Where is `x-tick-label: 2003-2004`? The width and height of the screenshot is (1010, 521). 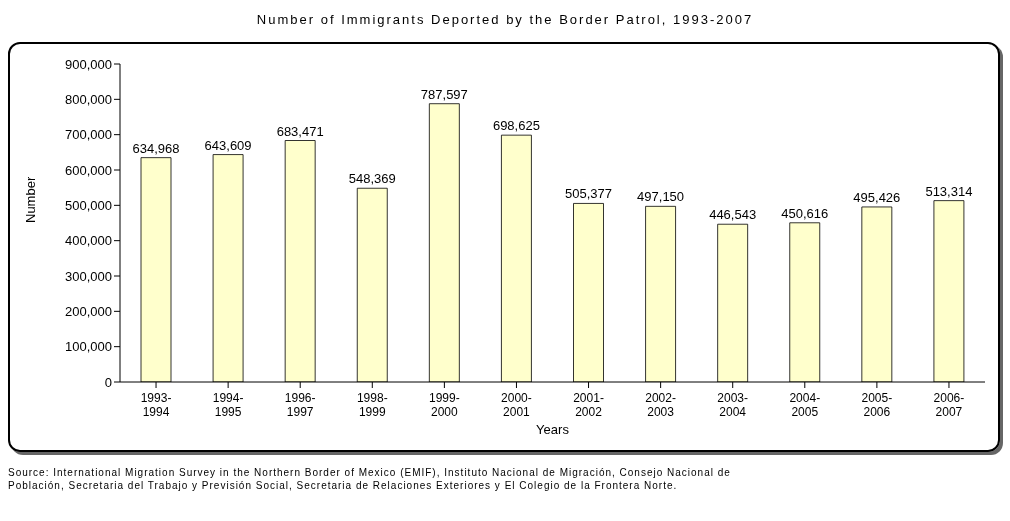
x-tick-label: 2003-2004 is located at coordinates (733, 405).